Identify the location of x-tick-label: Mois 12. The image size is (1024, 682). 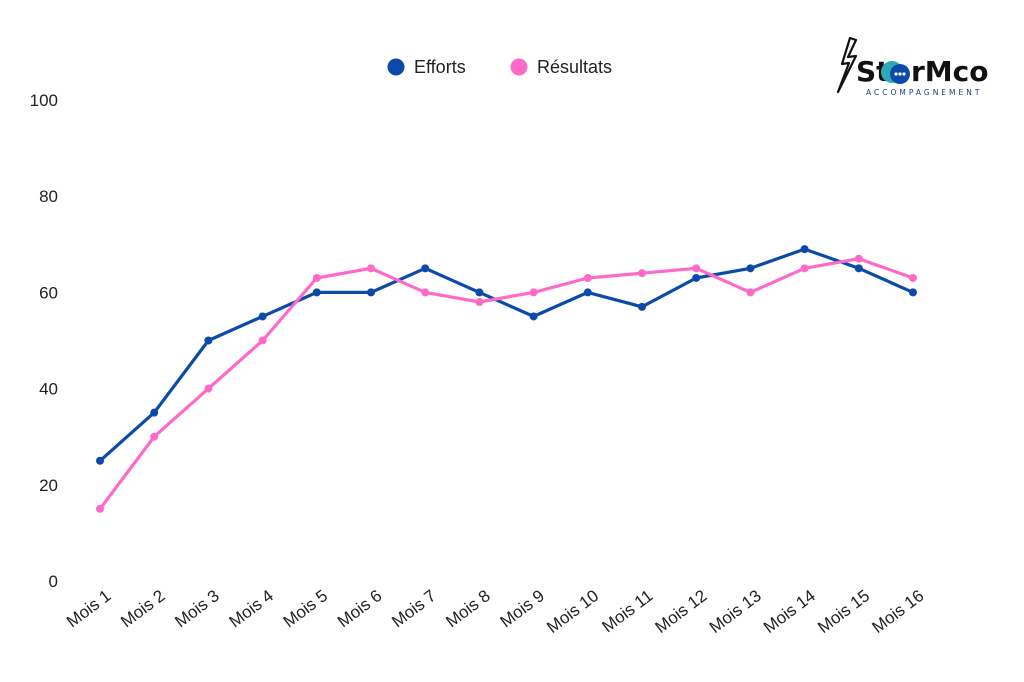
(681, 611).